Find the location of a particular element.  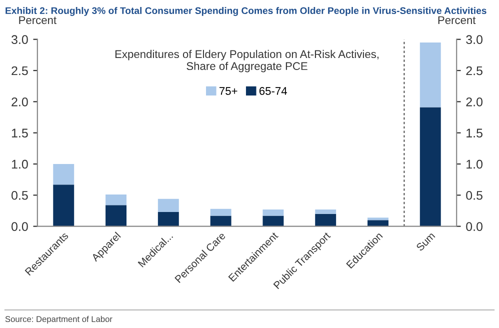

legend-label: 75+ is located at coordinates (229, 91).